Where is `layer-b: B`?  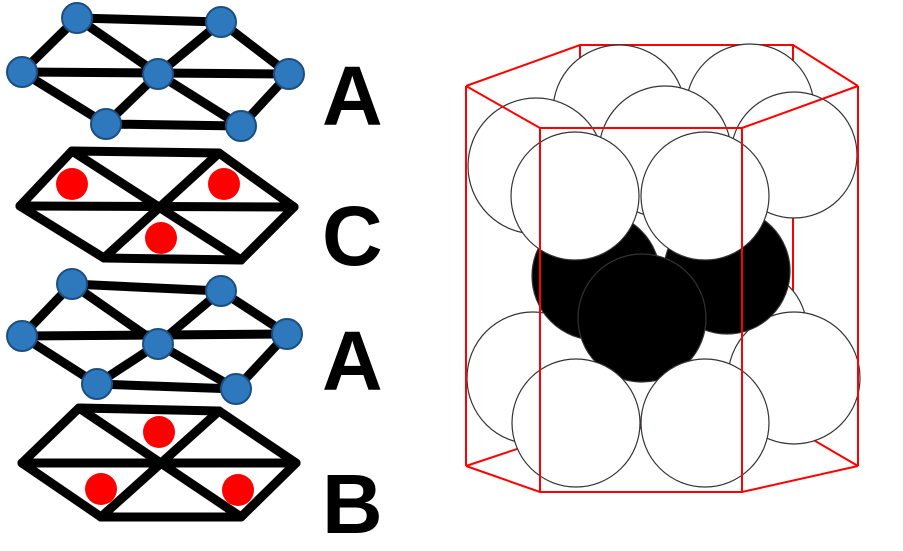 layer-b: B is located at coordinates (200, 477).